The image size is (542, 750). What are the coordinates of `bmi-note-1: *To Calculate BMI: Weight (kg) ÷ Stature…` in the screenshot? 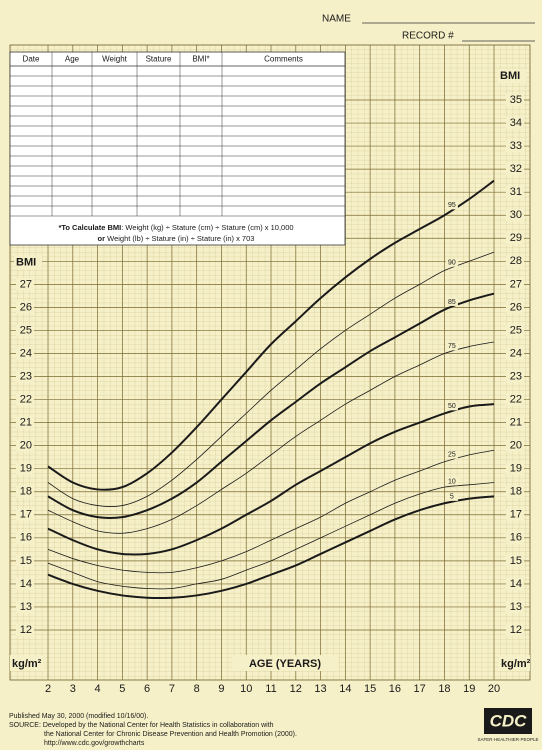 It's located at (175, 227).